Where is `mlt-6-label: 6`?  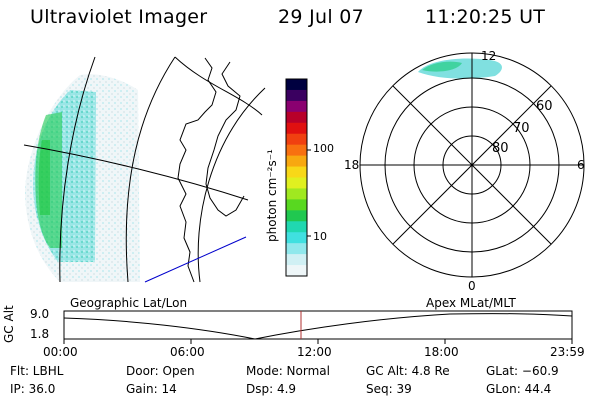 mlt-6-label: 6 is located at coordinates (581, 165).